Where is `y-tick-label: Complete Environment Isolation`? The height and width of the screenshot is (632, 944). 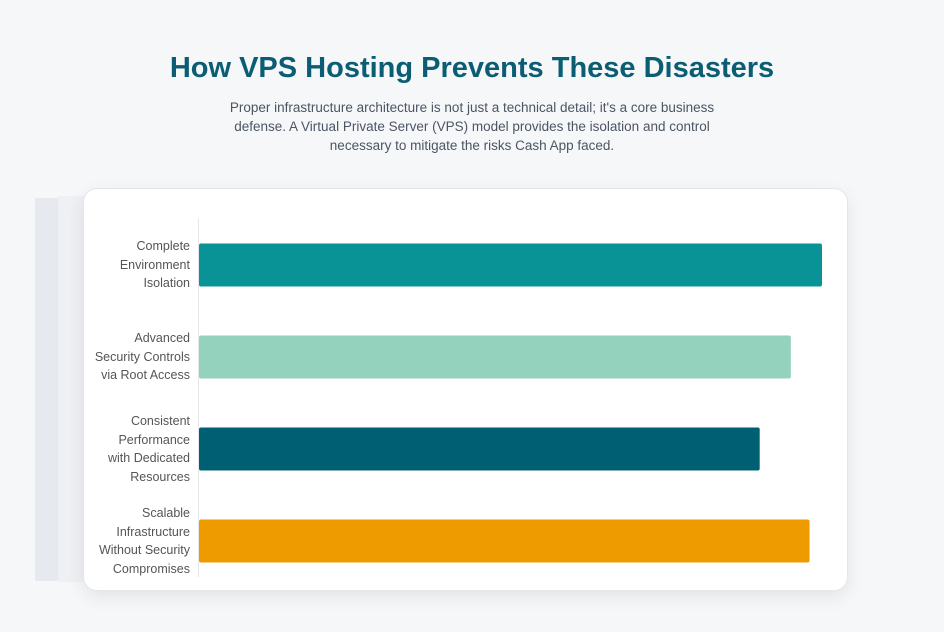
y-tick-label: Complete Environment Isolation is located at coordinates (142, 265).